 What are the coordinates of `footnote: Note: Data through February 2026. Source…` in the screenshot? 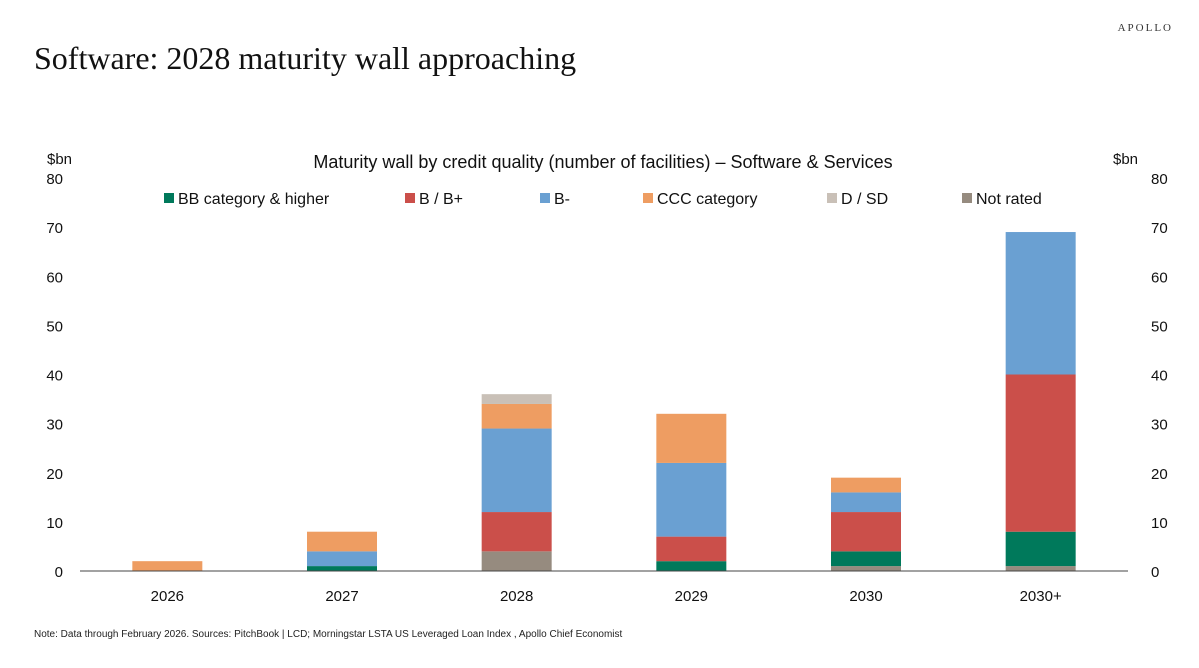 It's located at (328, 634).